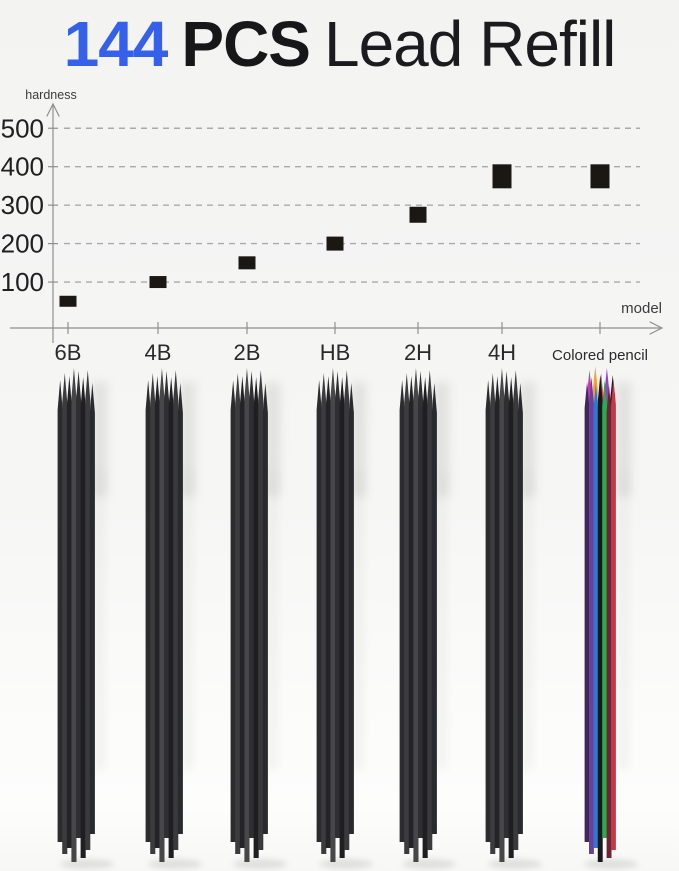 The width and height of the screenshot is (679, 871). I want to click on x-axis-label: model, so click(641, 308).